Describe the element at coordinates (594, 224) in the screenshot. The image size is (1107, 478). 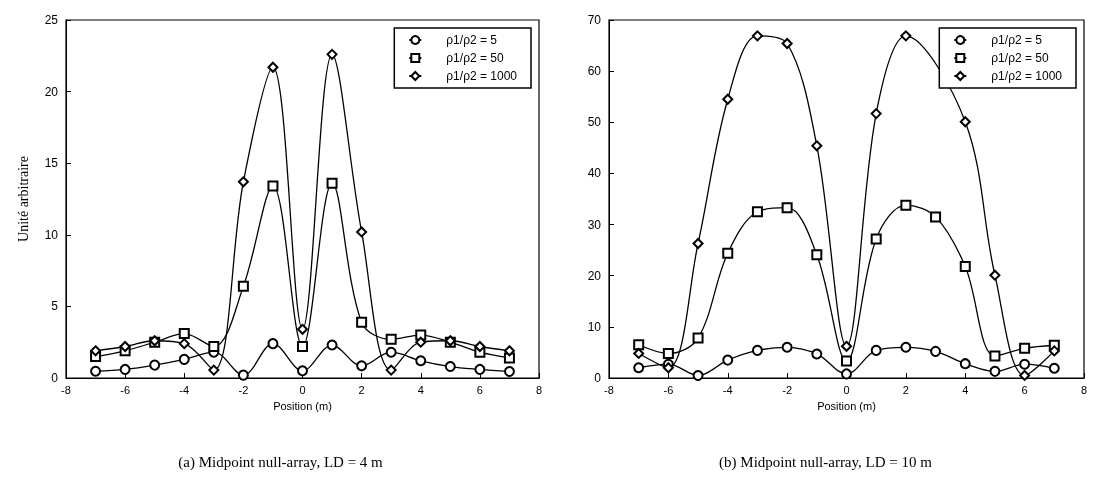
I see `y-tick-label: 30` at that location.